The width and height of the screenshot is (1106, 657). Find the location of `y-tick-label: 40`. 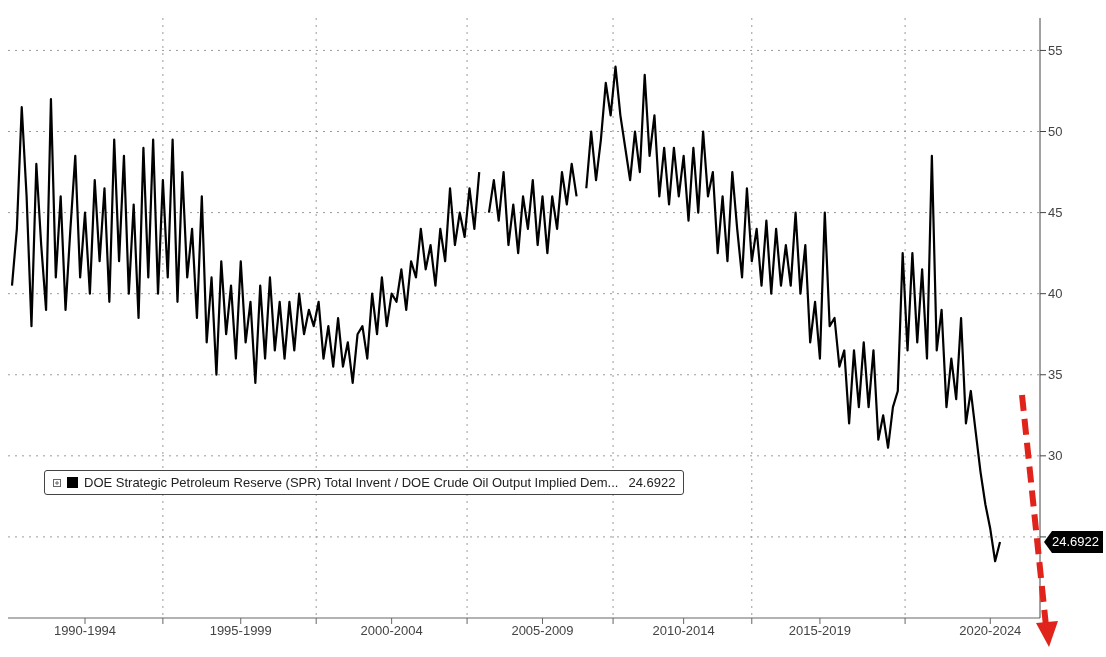

y-tick-label: 40 is located at coordinates (1055, 294).